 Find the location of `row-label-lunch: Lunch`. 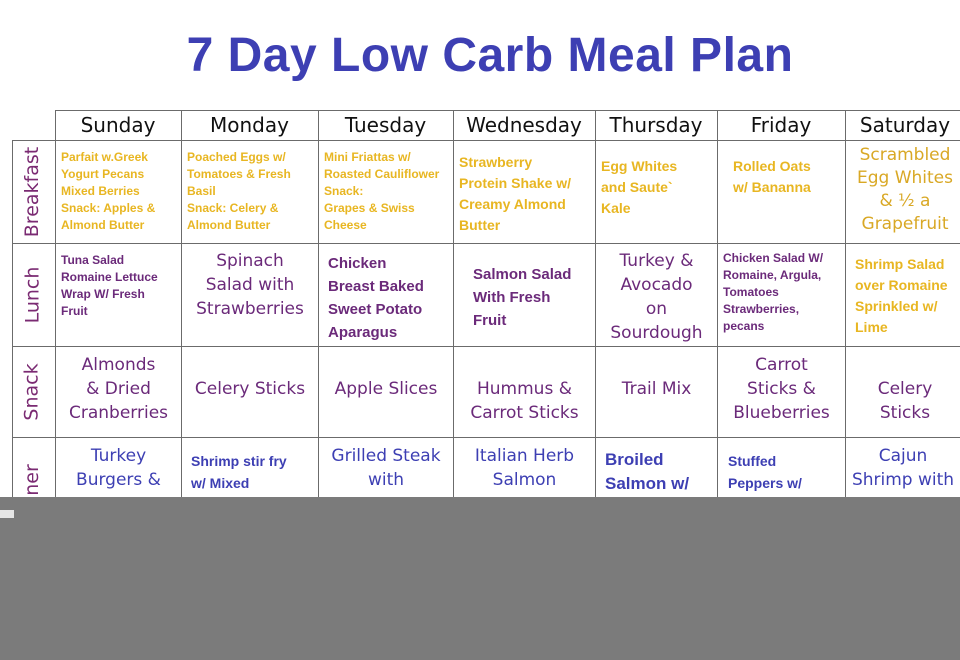

row-label-lunch: Lunch is located at coordinates (32, 294).